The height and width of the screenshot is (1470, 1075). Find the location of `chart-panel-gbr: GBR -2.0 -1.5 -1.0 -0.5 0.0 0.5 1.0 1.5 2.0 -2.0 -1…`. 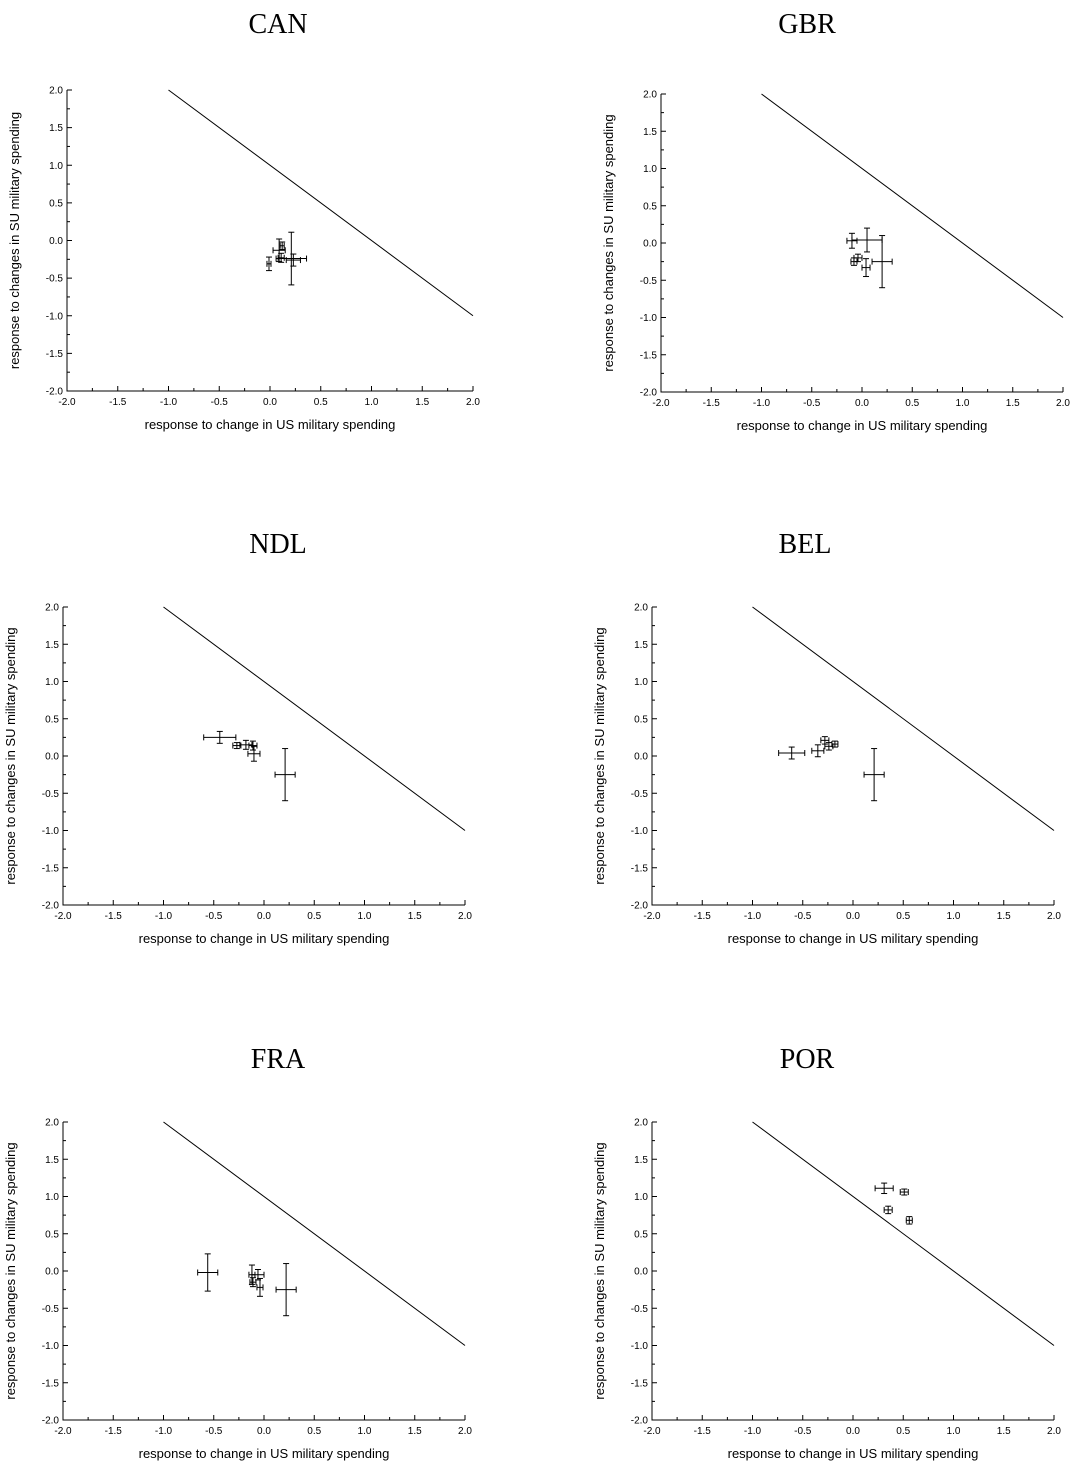

chart-panel-gbr: GBR -2.0 -1.5 -1.0 -0.5 0.0 0.5 1.0 1.5 2.0 -2.0 -1… is located at coordinates (835, 221).